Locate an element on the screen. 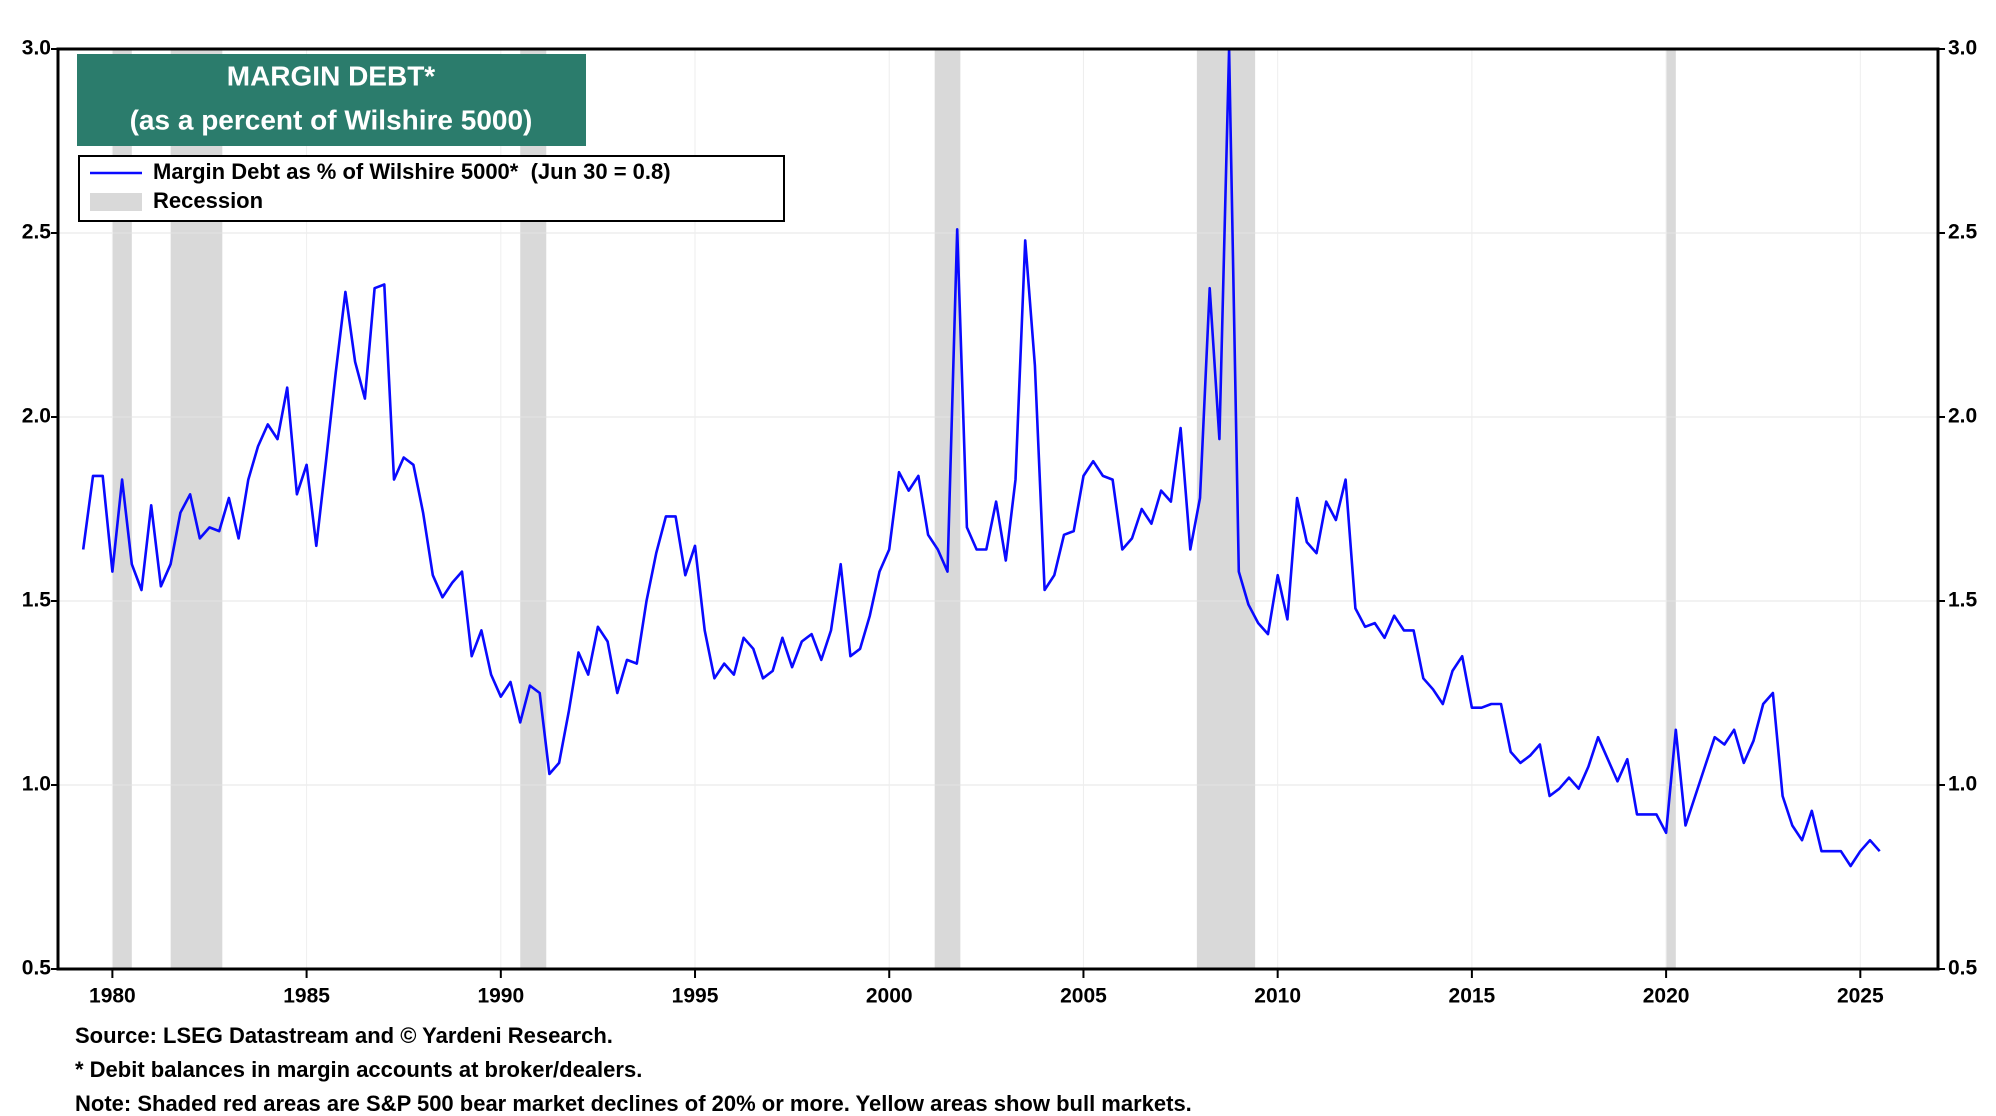  y2-tick-label: 3.0 is located at coordinates (1962, 48).